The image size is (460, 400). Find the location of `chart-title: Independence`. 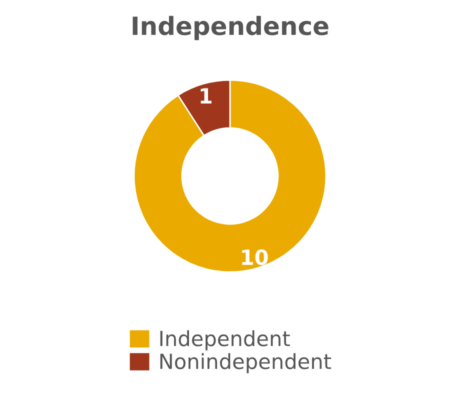

chart-title: Independence is located at coordinates (230, 28).